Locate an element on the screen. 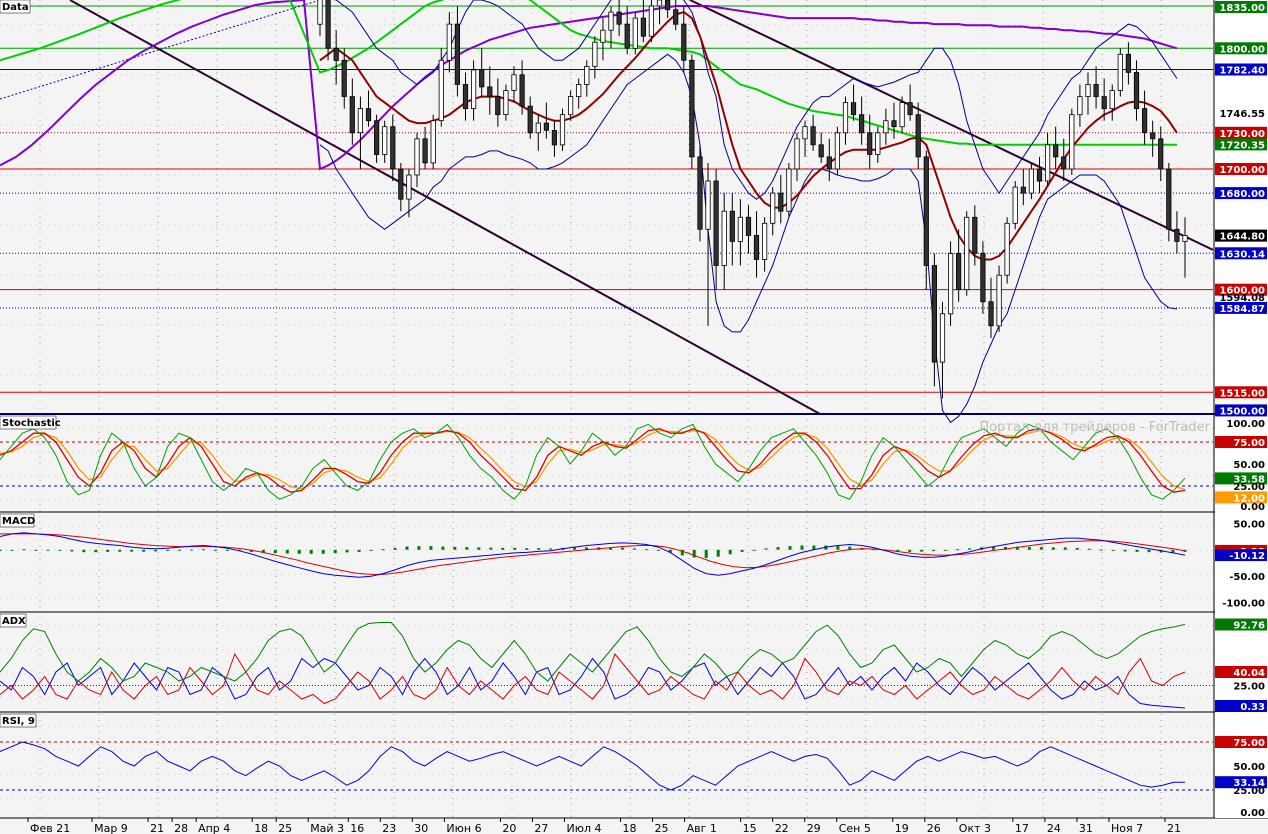 This screenshot has width=1268, height=834. panel-title-box is located at coordinates (17, 520).